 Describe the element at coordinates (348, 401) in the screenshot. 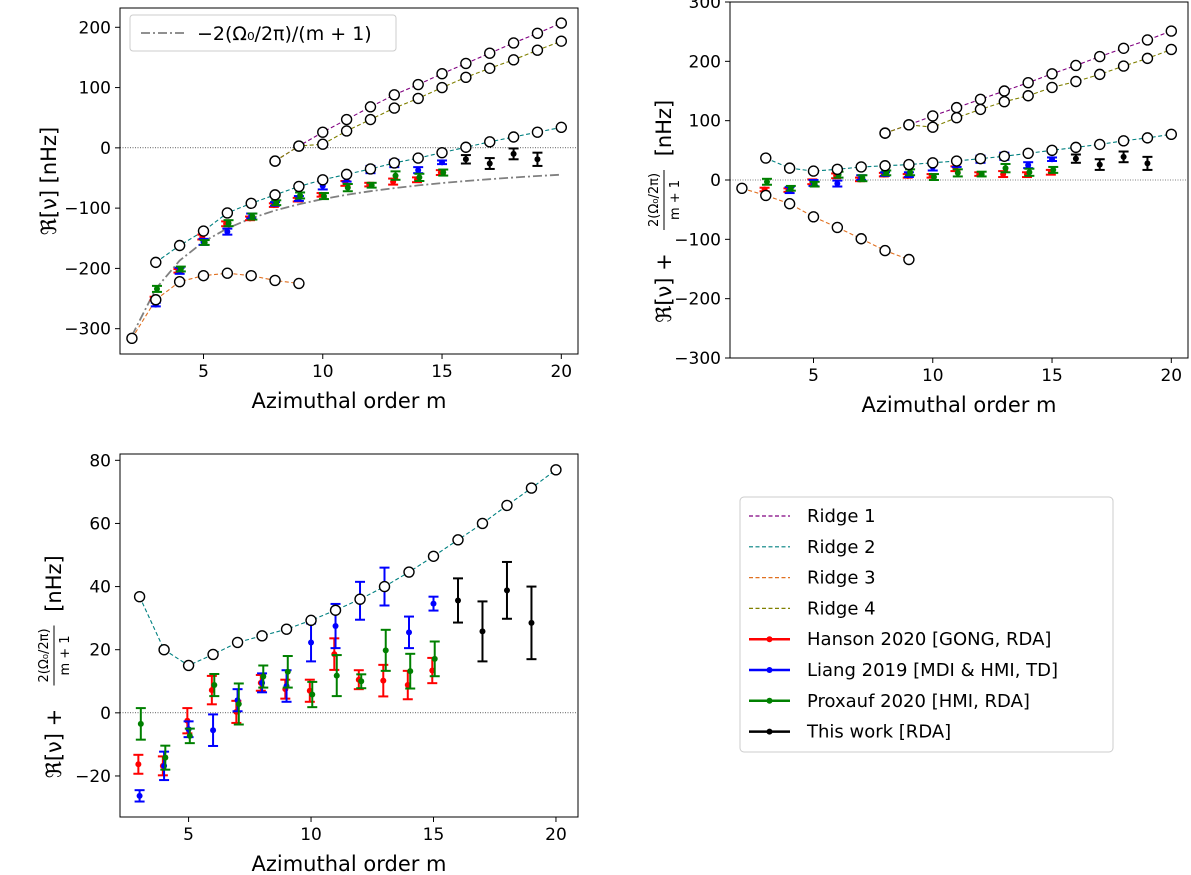

I see `x-axis-label: Azimuthal order m` at that location.